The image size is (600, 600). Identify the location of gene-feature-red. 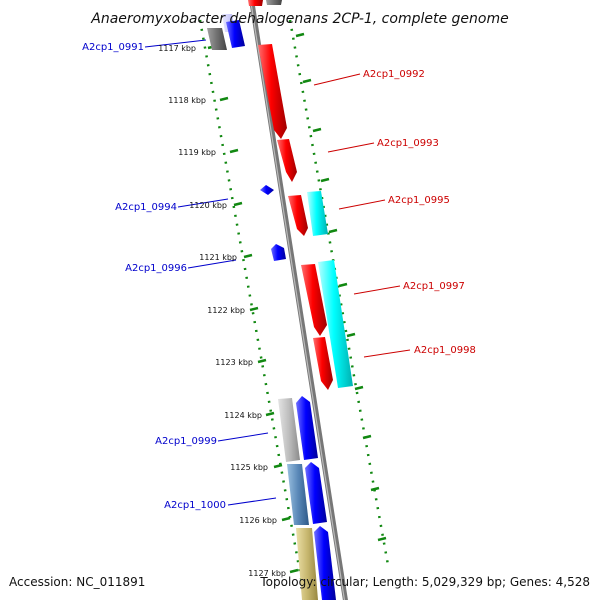
(255, 3).